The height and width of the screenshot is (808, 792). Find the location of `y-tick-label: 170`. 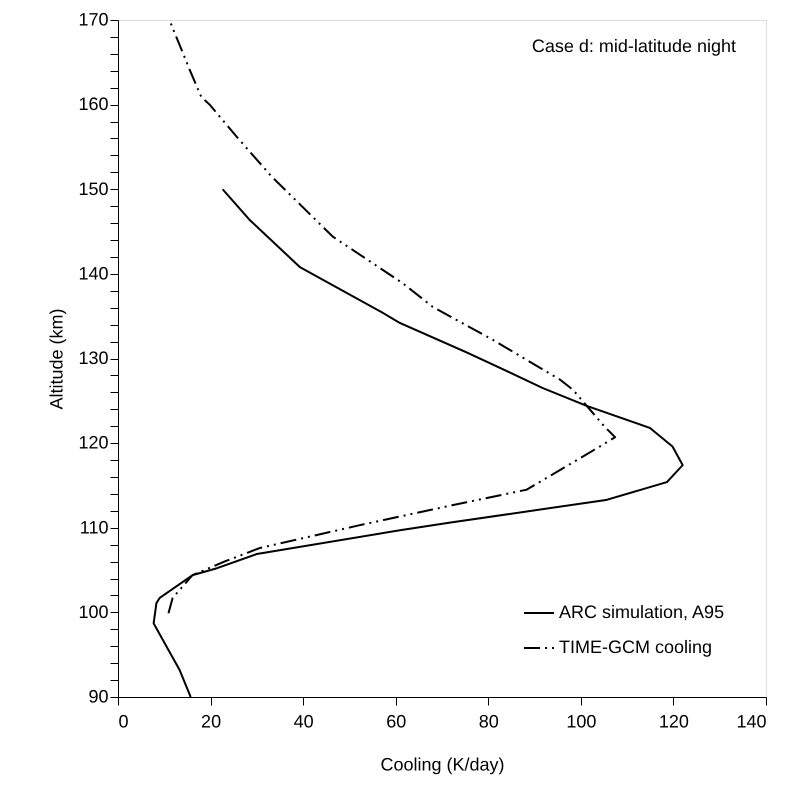

y-tick-label: 170 is located at coordinates (93, 20).